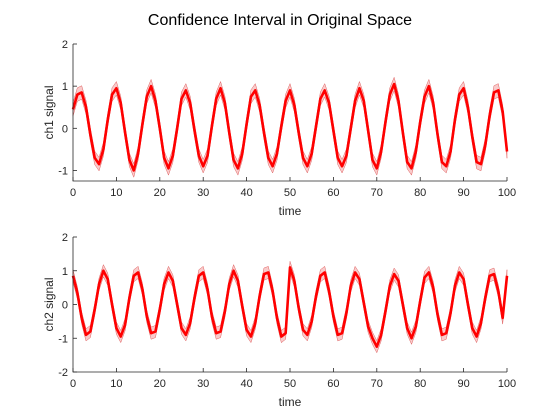 This screenshot has height=420, width=560. I want to click on chart-title: Confidence Interval in Original Space, so click(280, 20).